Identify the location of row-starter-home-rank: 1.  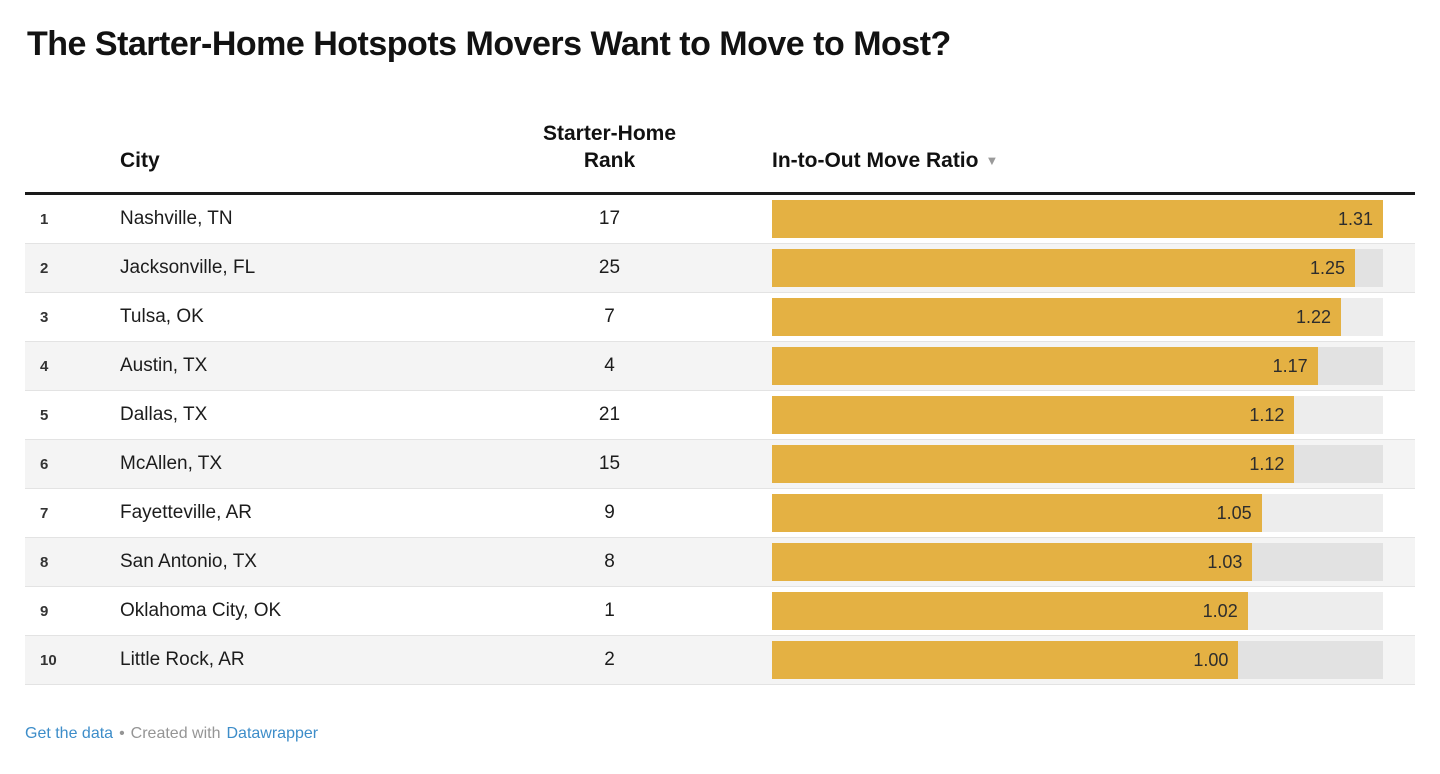
(609, 610).